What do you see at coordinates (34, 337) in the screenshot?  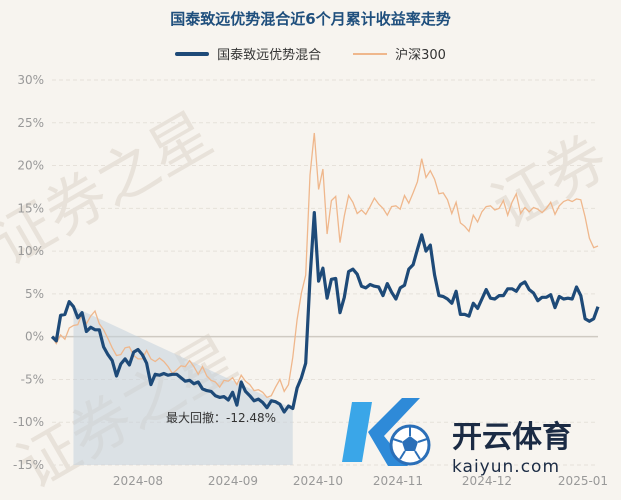 I see `y-tick-label: 0%` at bounding box center [34, 337].